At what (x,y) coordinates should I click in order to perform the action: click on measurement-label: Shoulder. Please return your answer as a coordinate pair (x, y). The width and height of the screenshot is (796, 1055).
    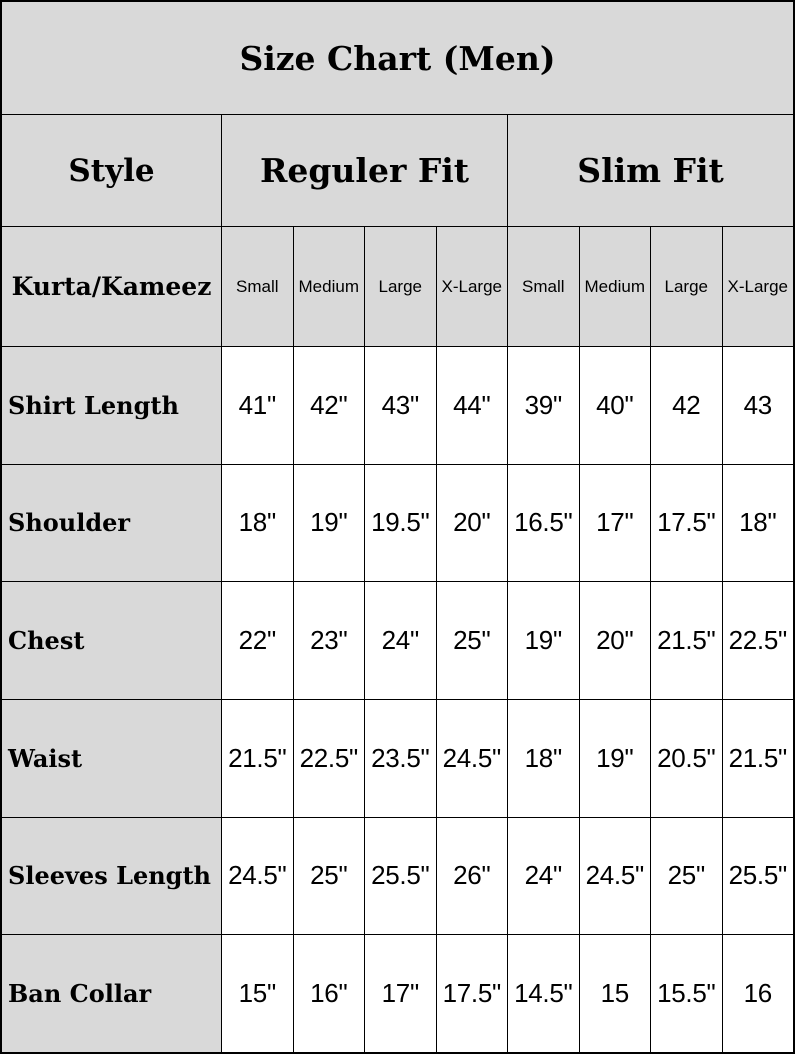
    Looking at the image, I should click on (111, 523).